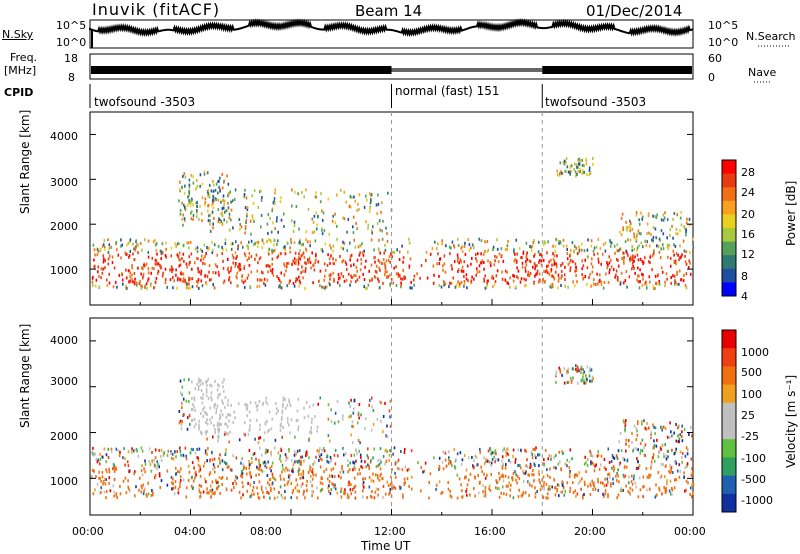 This screenshot has width=800, height=554. I want to click on freq-label: Freq., so click(24, 57).